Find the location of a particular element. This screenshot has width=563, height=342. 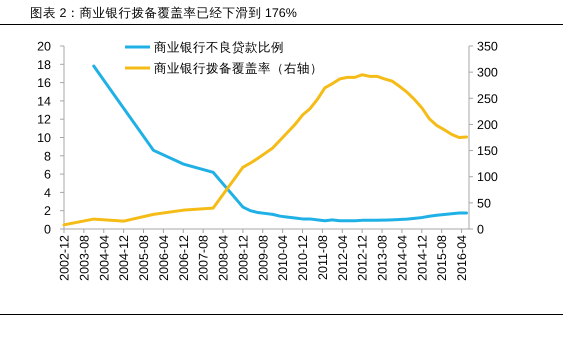

y-tick-label: 12 is located at coordinates (44, 119).